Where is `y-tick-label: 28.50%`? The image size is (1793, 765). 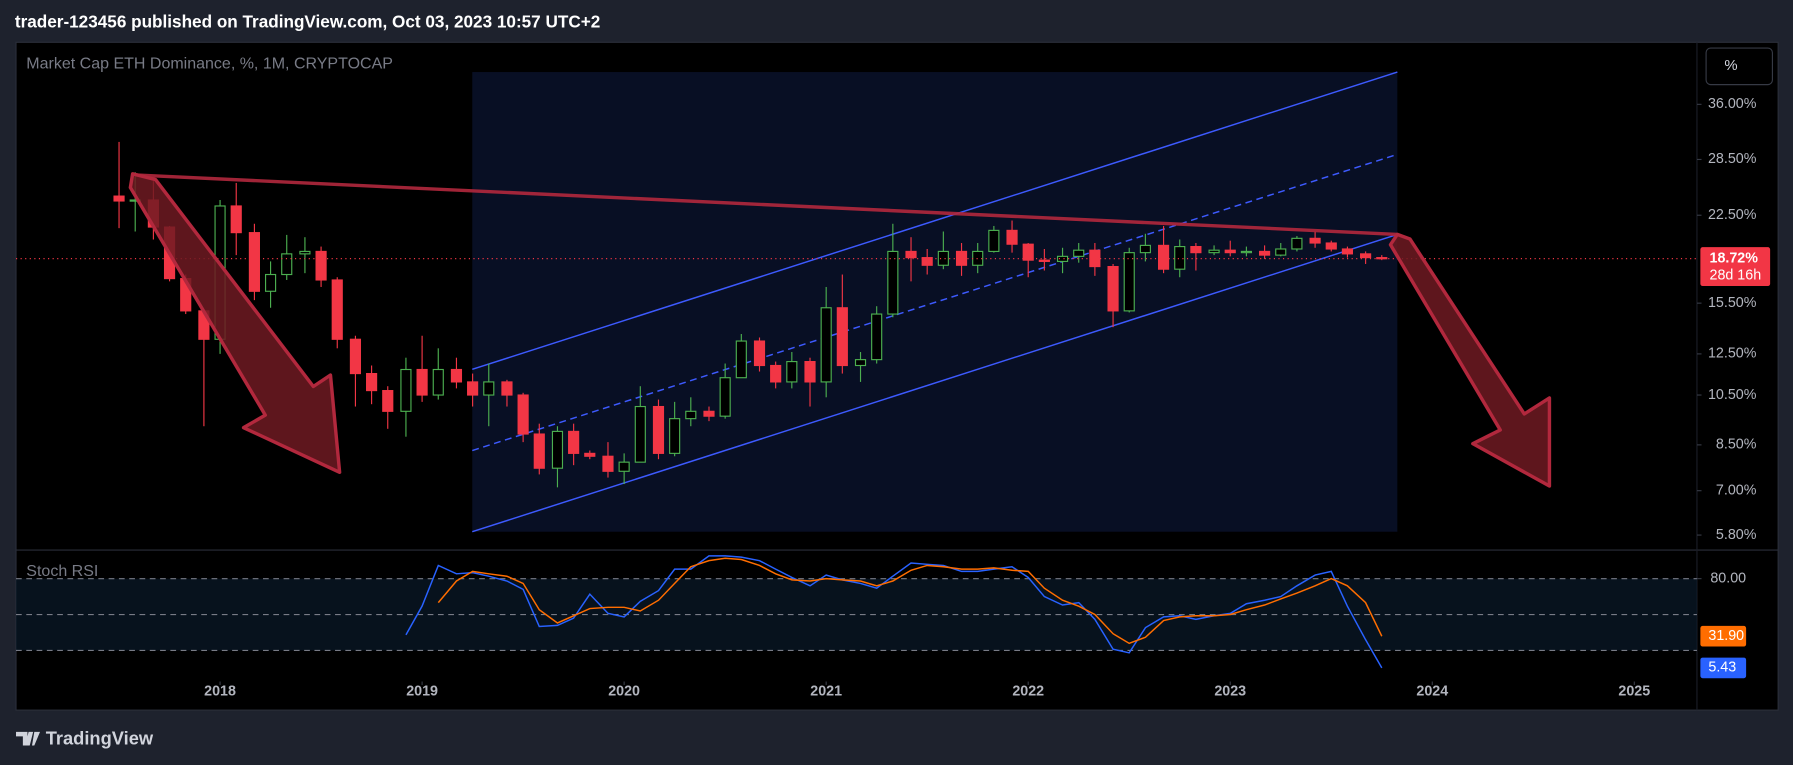 y-tick-label: 28.50% is located at coordinates (1732, 159).